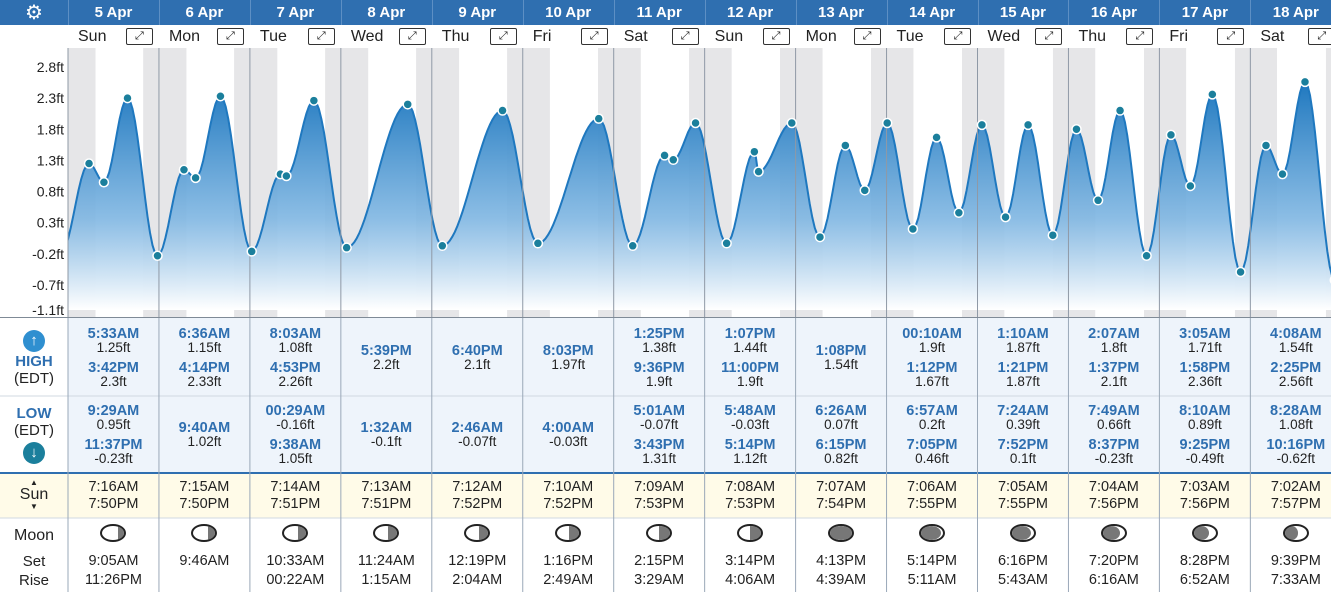 The height and width of the screenshot is (592, 1331). What do you see at coordinates (34, 494) in the screenshot?
I see `sun-label-text: Sun` at bounding box center [34, 494].